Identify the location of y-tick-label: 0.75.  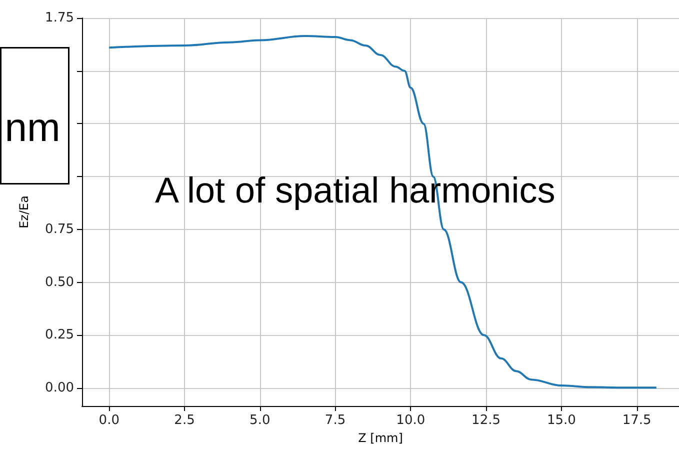
(59, 229).